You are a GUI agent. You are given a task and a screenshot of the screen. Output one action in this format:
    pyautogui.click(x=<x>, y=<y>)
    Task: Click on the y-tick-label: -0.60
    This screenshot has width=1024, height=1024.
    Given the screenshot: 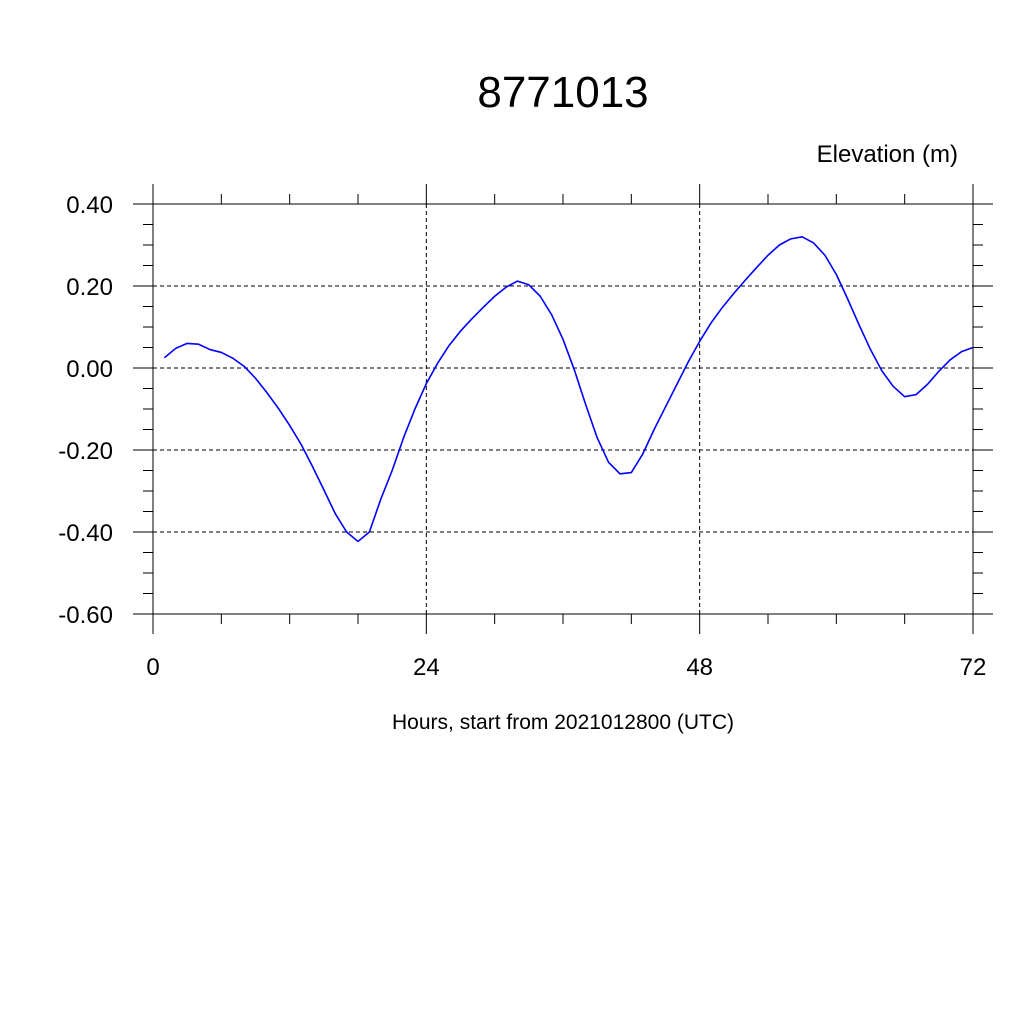 What is the action you would take?
    pyautogui.click(x=85, y=615)
    